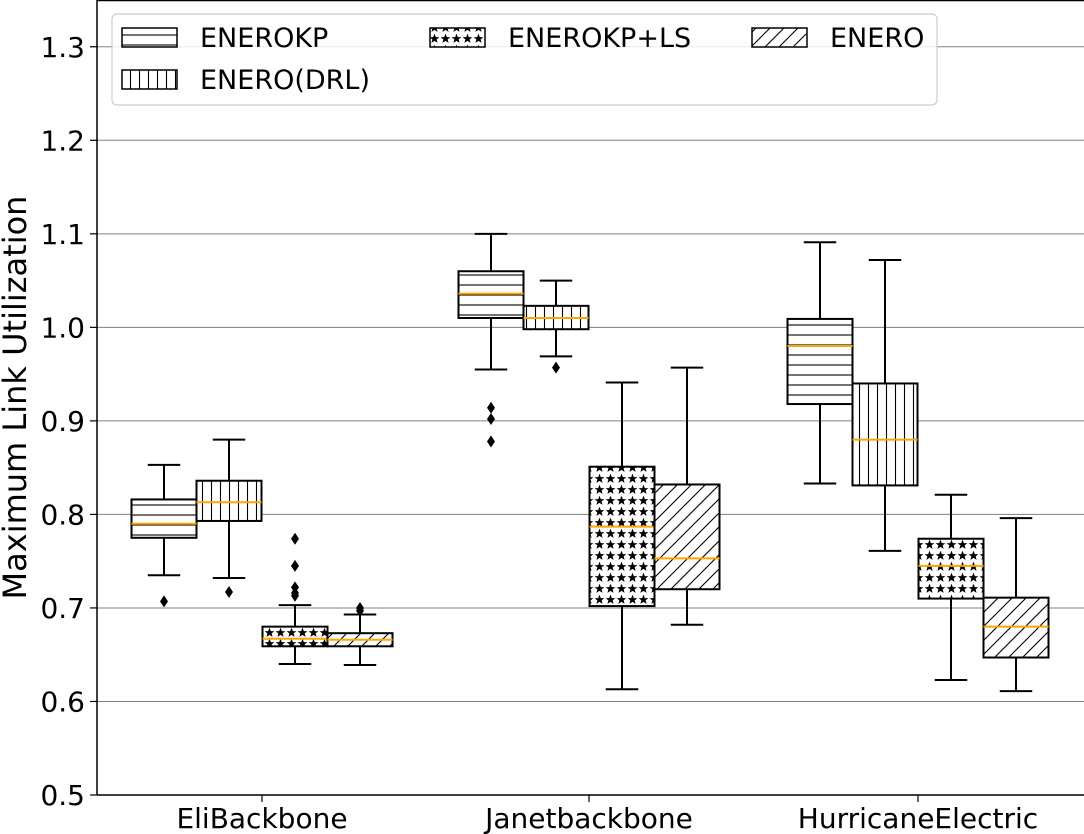  I want to click on y-axis-title: Maximum Link Utilization, so click(17, 398).